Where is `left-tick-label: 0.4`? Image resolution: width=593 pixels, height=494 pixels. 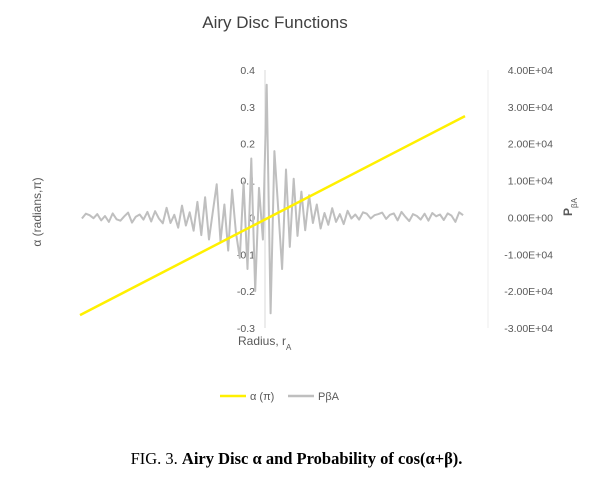
left-tick-label: 0.4 is located at coordinates (247, 71).